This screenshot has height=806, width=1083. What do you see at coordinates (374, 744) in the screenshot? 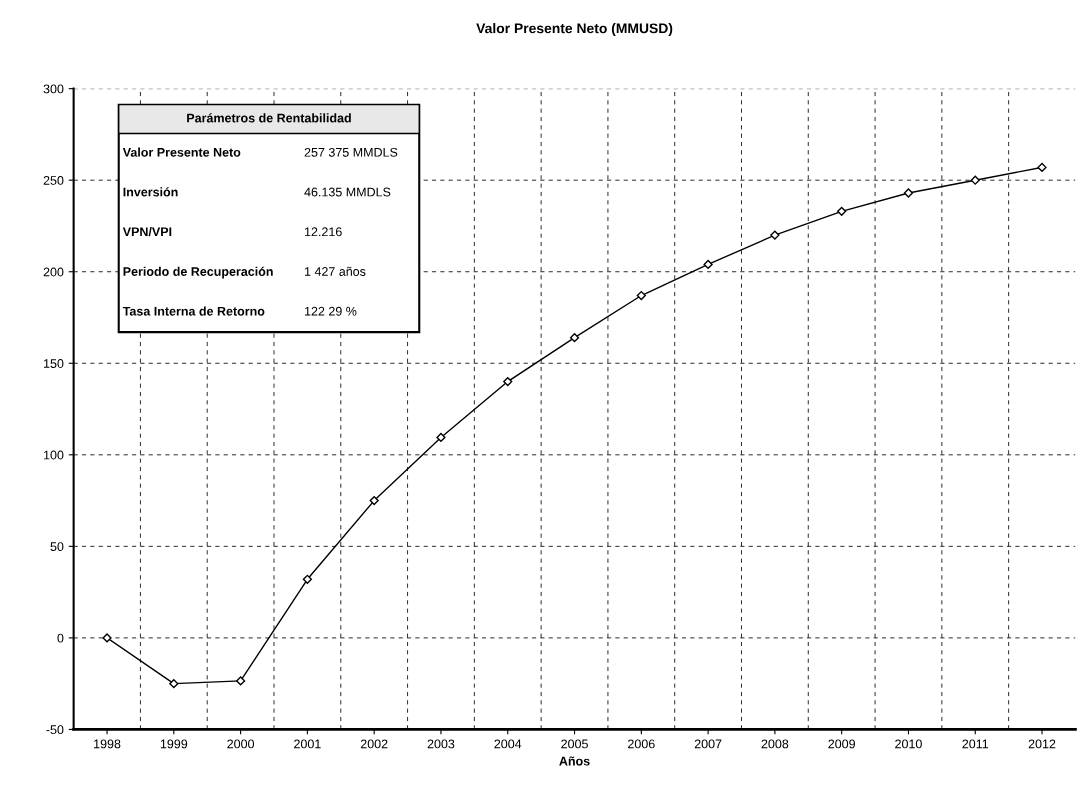
I see `x-tick-label: 2002` at bounding box center [374, 744].